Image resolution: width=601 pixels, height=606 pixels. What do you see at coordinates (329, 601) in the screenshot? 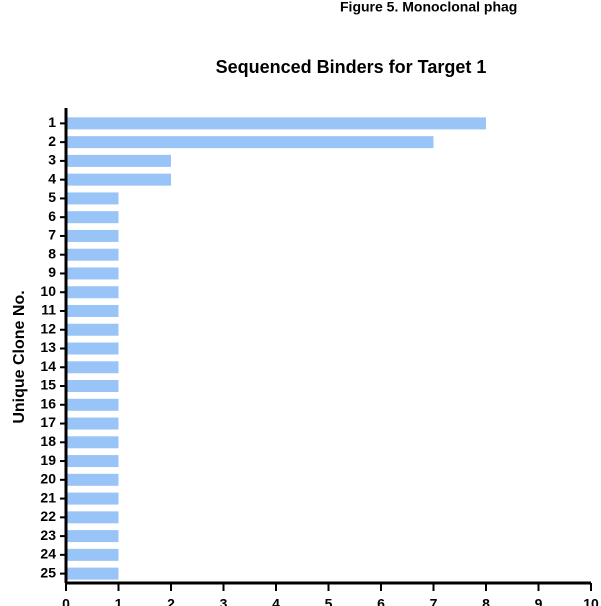
I see `x-tick-label: 5` at bounding box center [329, 601].